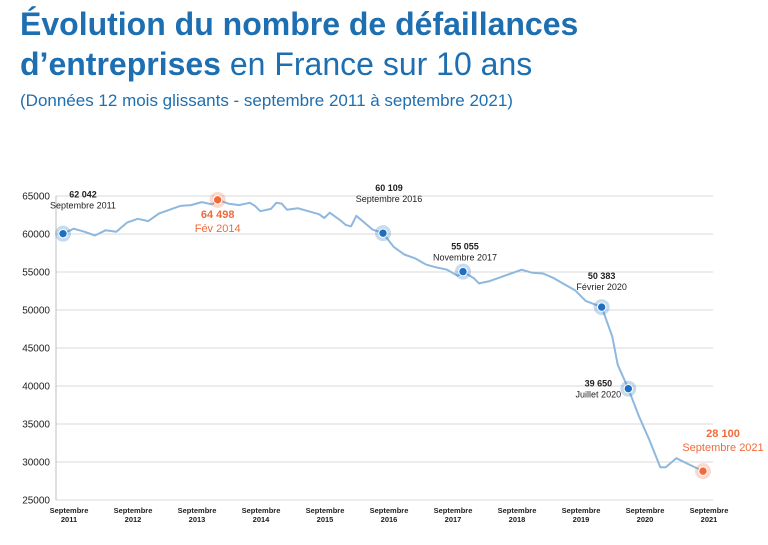 Image resolution: width=768 pixels, height=545 pixels. I want to click on x-tick-label-year: 2012, so click(133, 519).